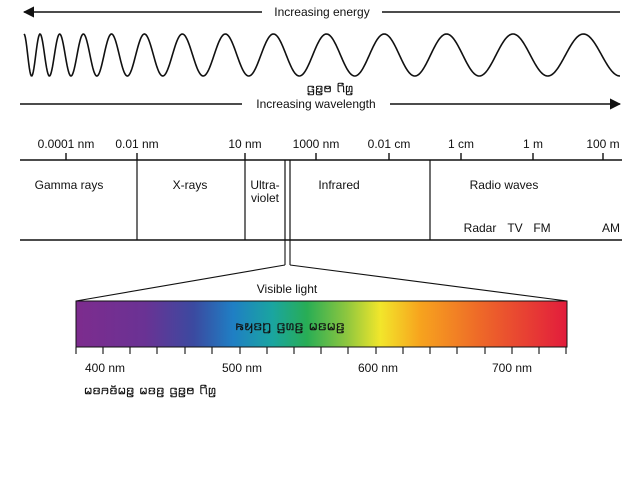 The height and width of the screenshot is (480, 640). Describe the element at coordinates (338, 185) in the screenshot. I see `band-infrared: Infrared` at that location.